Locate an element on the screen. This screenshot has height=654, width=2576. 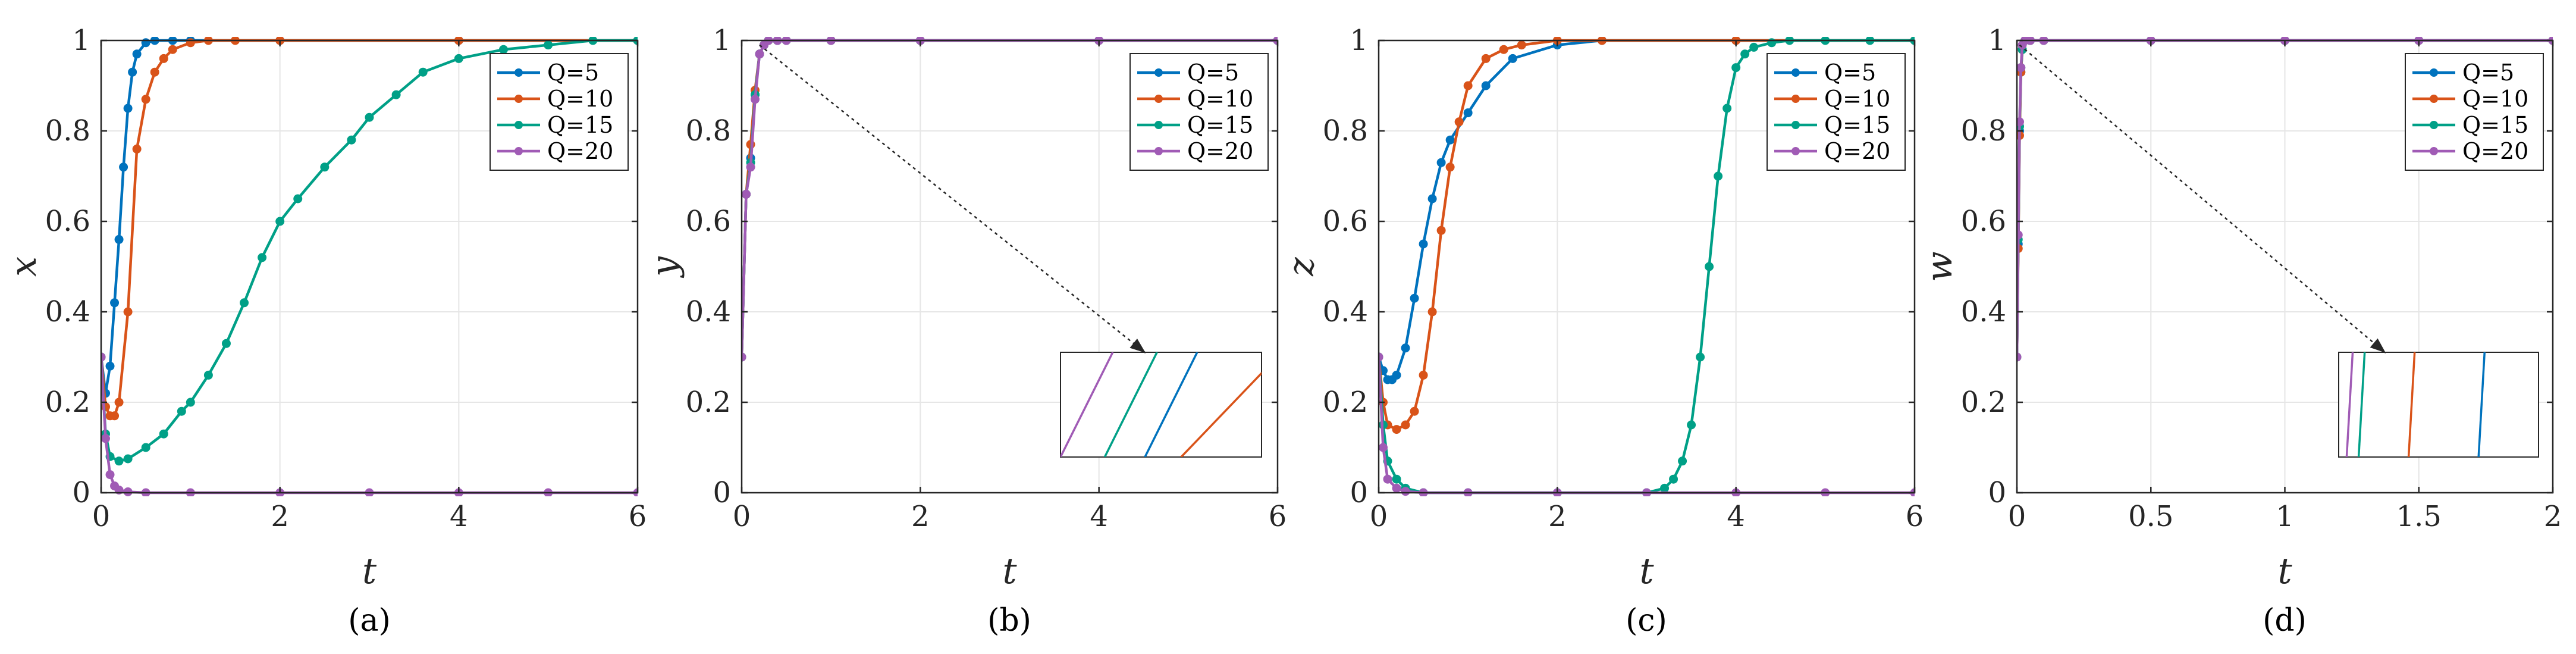
y-tick-label: 0.6 is located at coordinates (67, 221).